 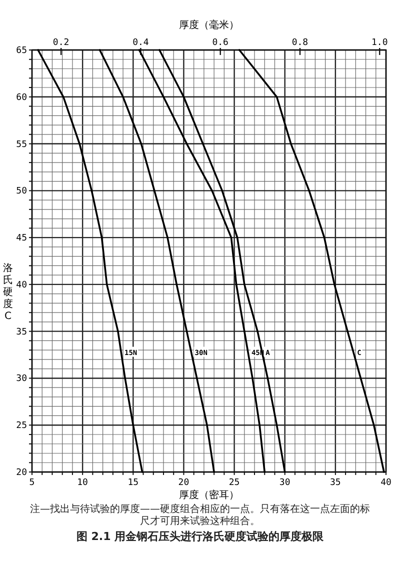 What do you see at coordinates (386, 483) in the screenshot?
I see `x-tick-label: 40` at bounding box center [386, 483].